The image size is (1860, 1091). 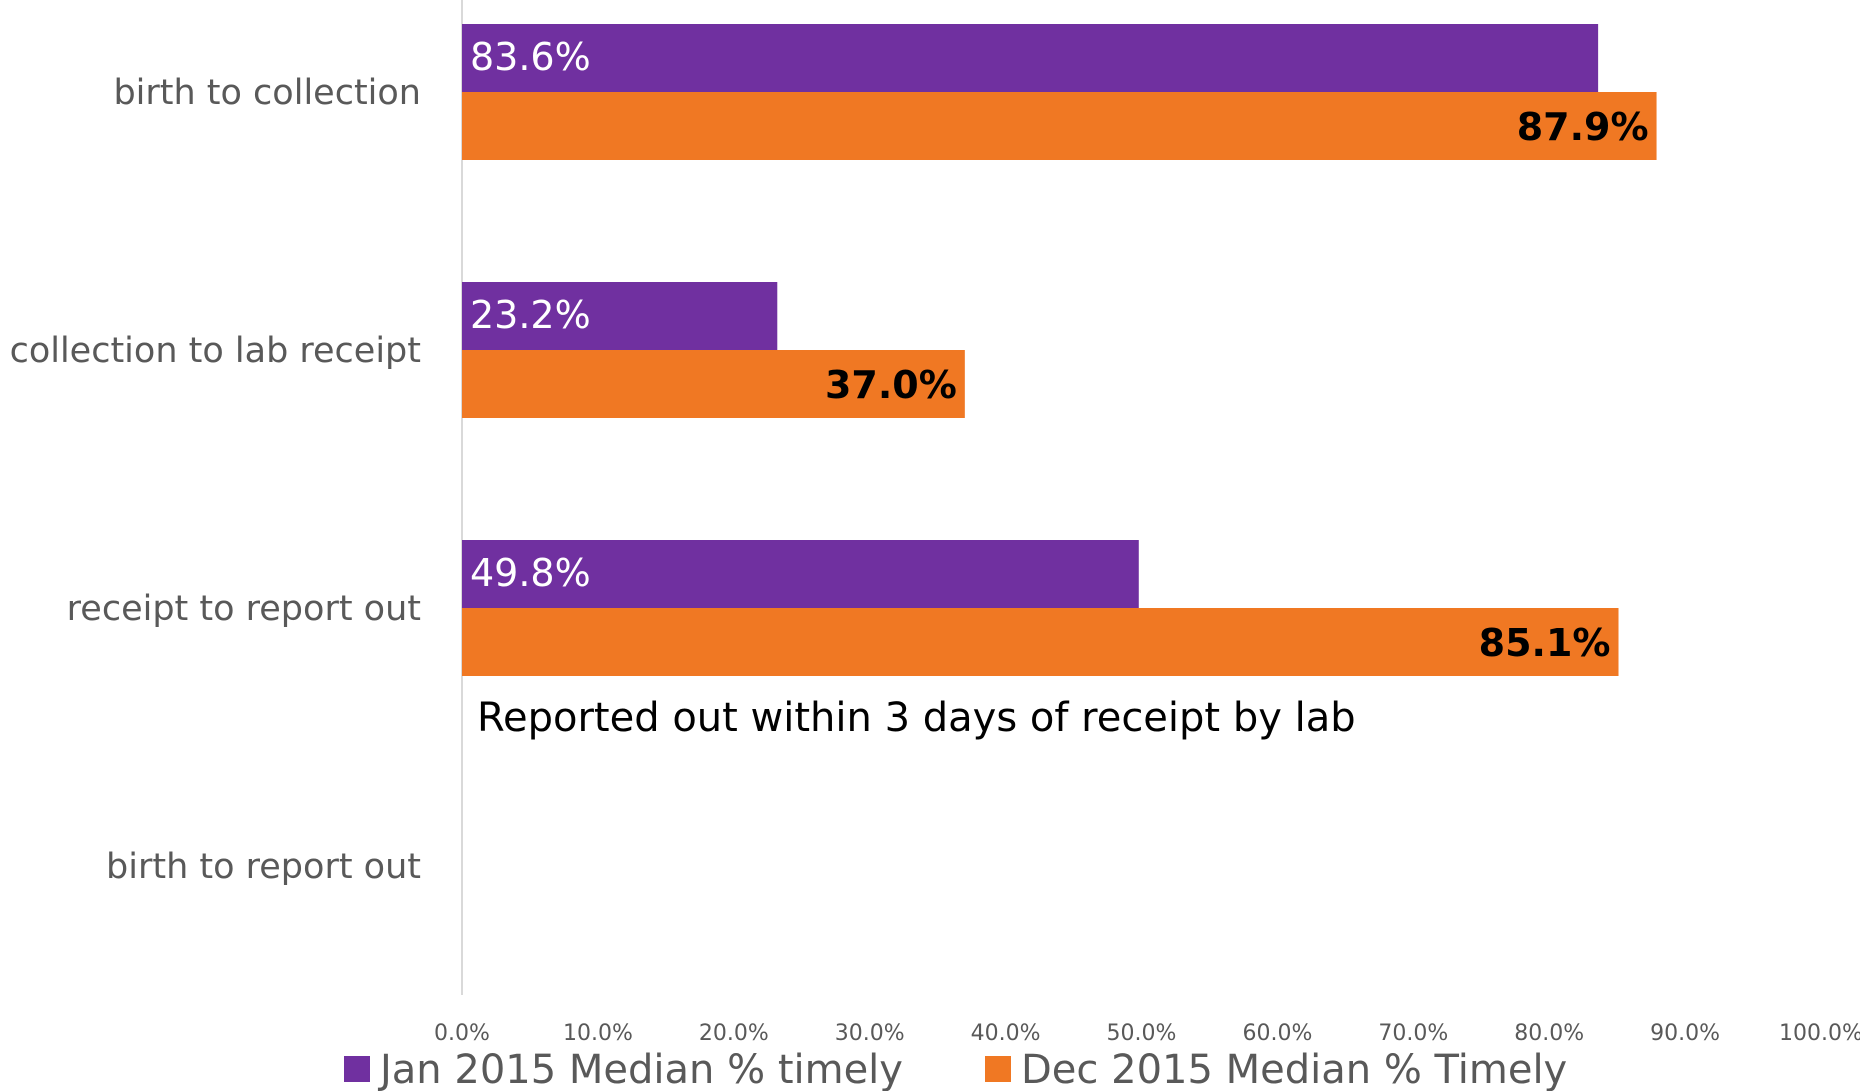 I want to click on x-tick-label: 30.0%, so click(x=870, y=1033).